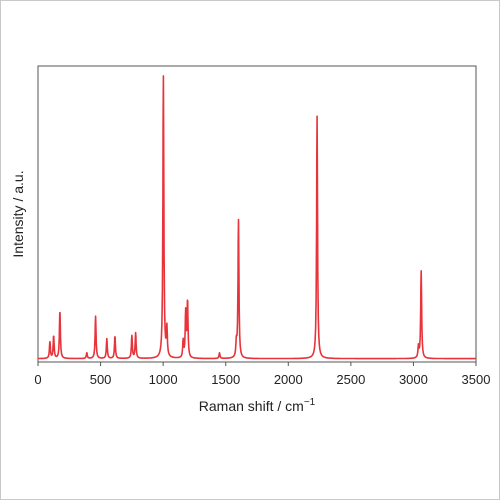 This screenshot has width=500, height=500. I want to click on x-tick-label: 1500, so click(225, 379).